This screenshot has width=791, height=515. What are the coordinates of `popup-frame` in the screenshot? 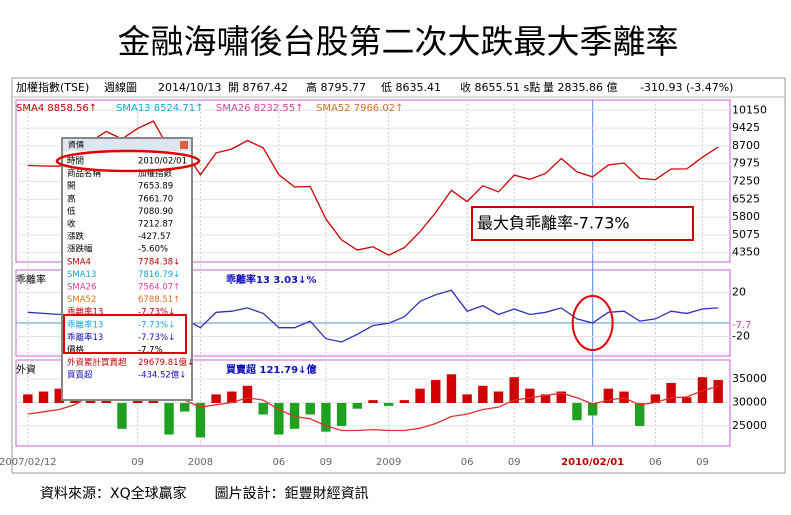 It's located at (127, 269).